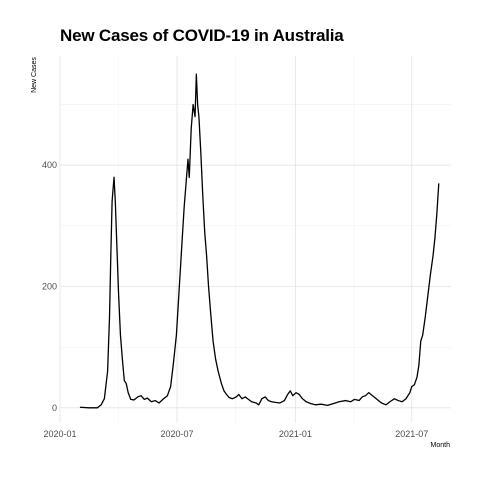 This screenshot has height=480, width=480. I want to click on y-axis-title: New Cases, so click(34, 75).